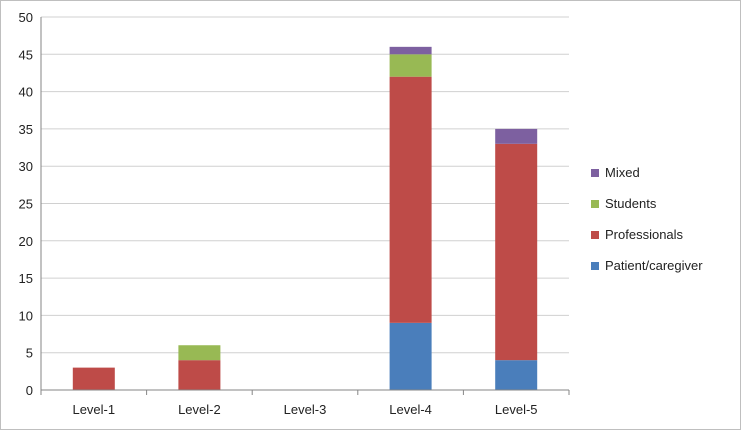 This screenshot has width=741, height=434. I want to click on legend-item: Patient/caregiver, so click(647, 265).